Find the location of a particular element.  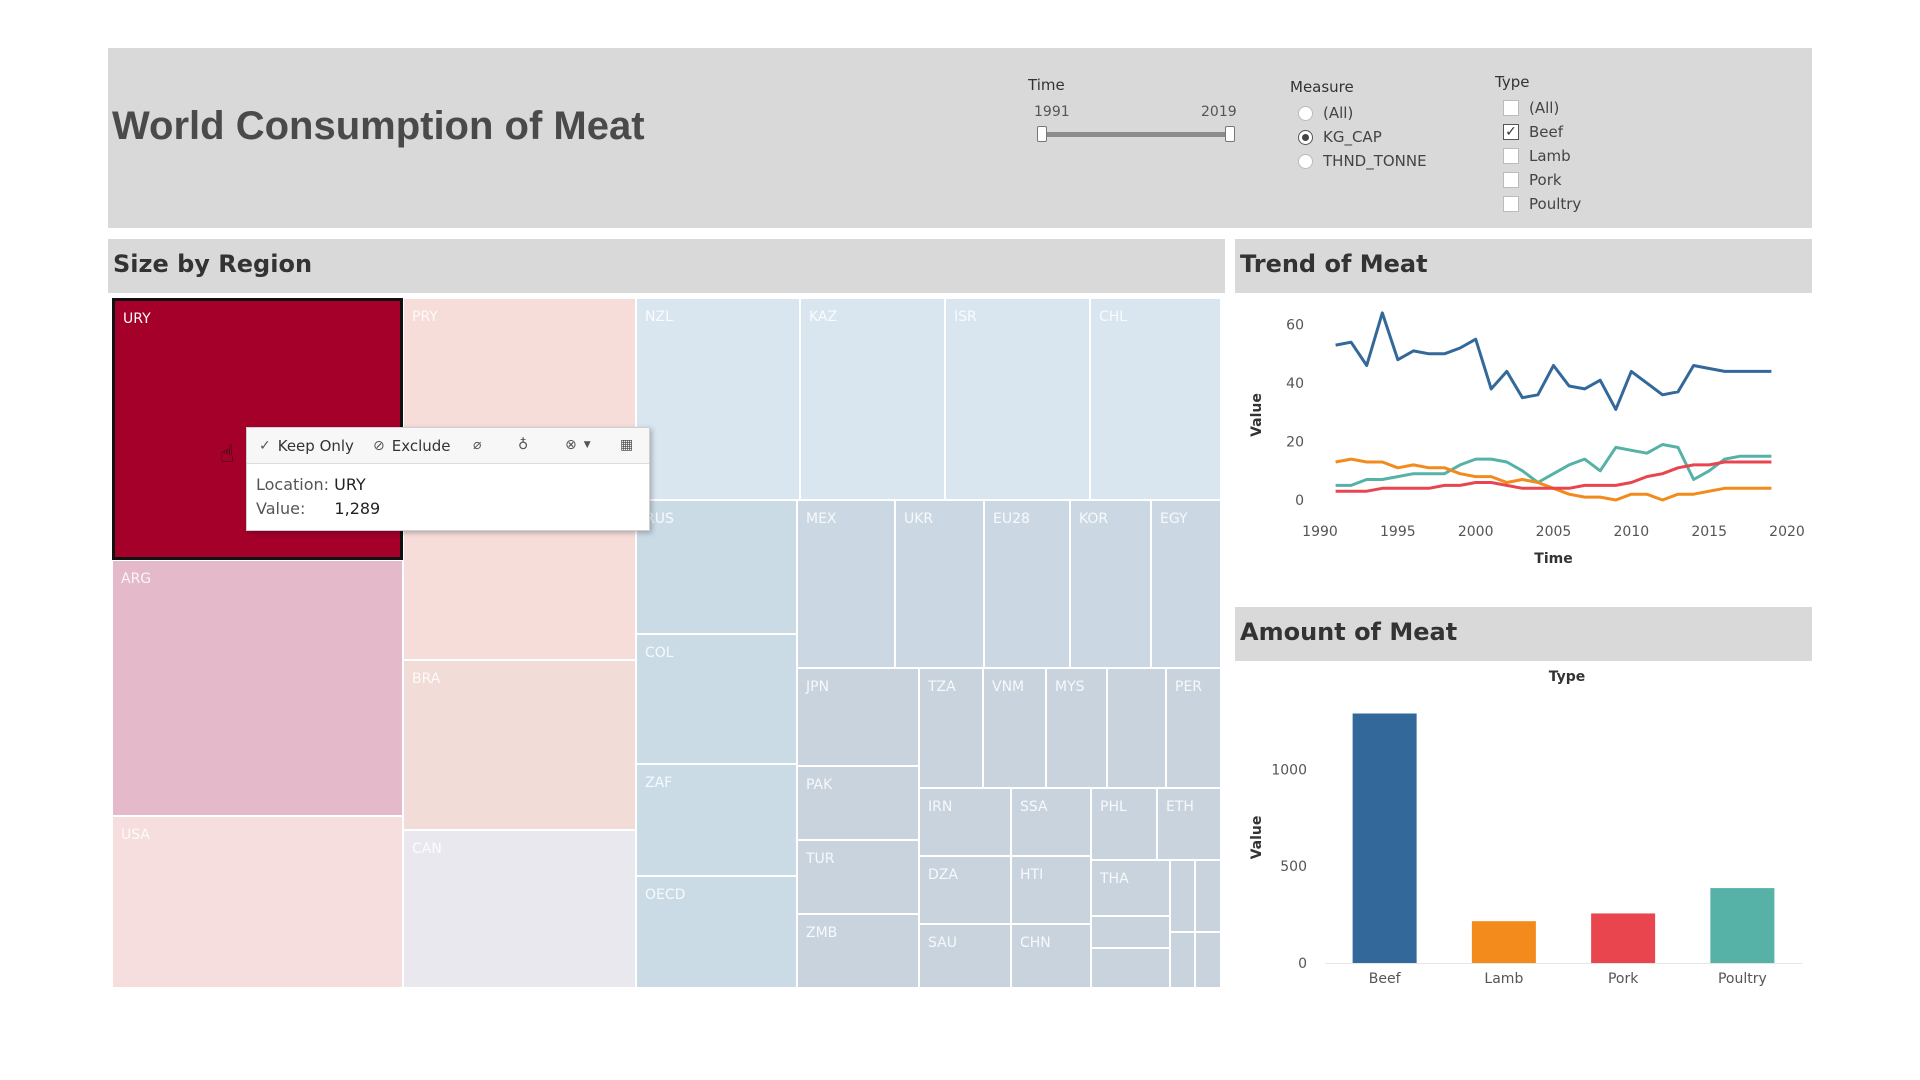

treemap-cell-phl: PHL is located at coordinates (1124, 824).